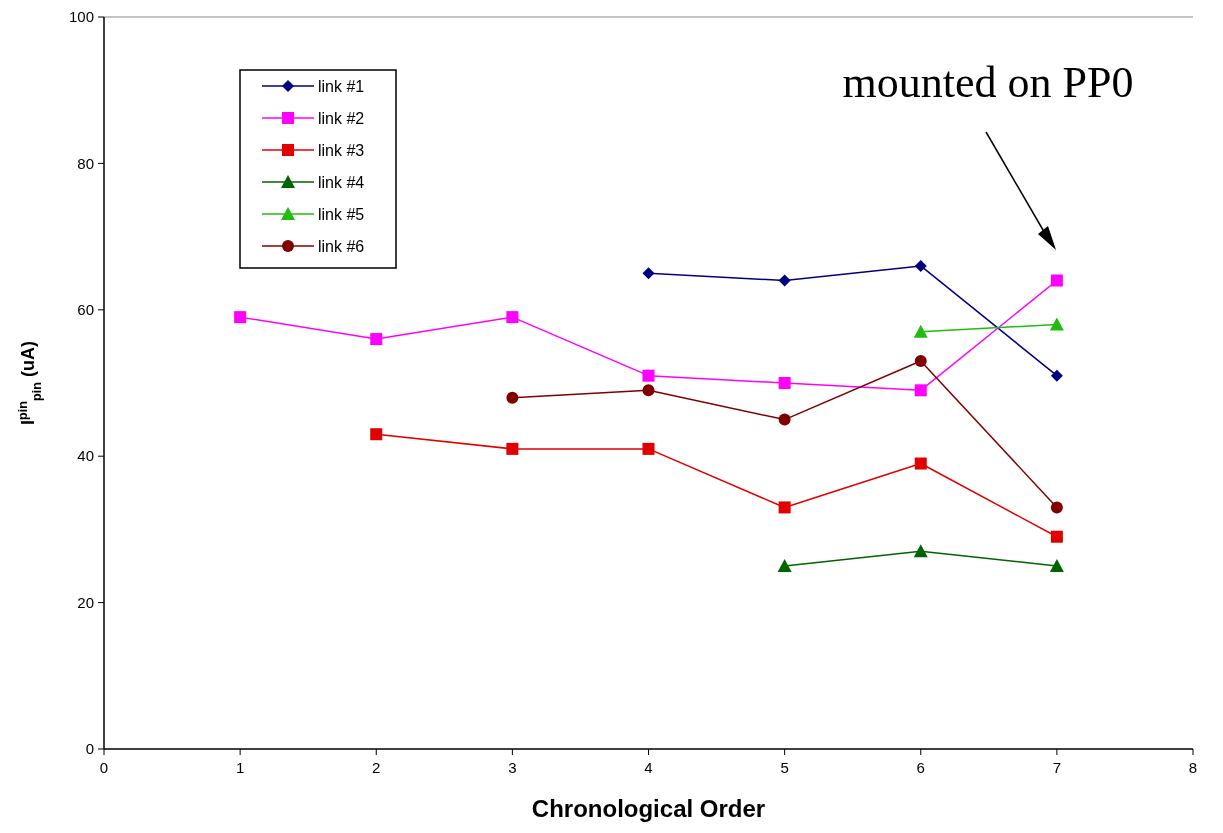 The image size is (1223, 833). I want to click on legend-label: link #4, so click(341, 182).